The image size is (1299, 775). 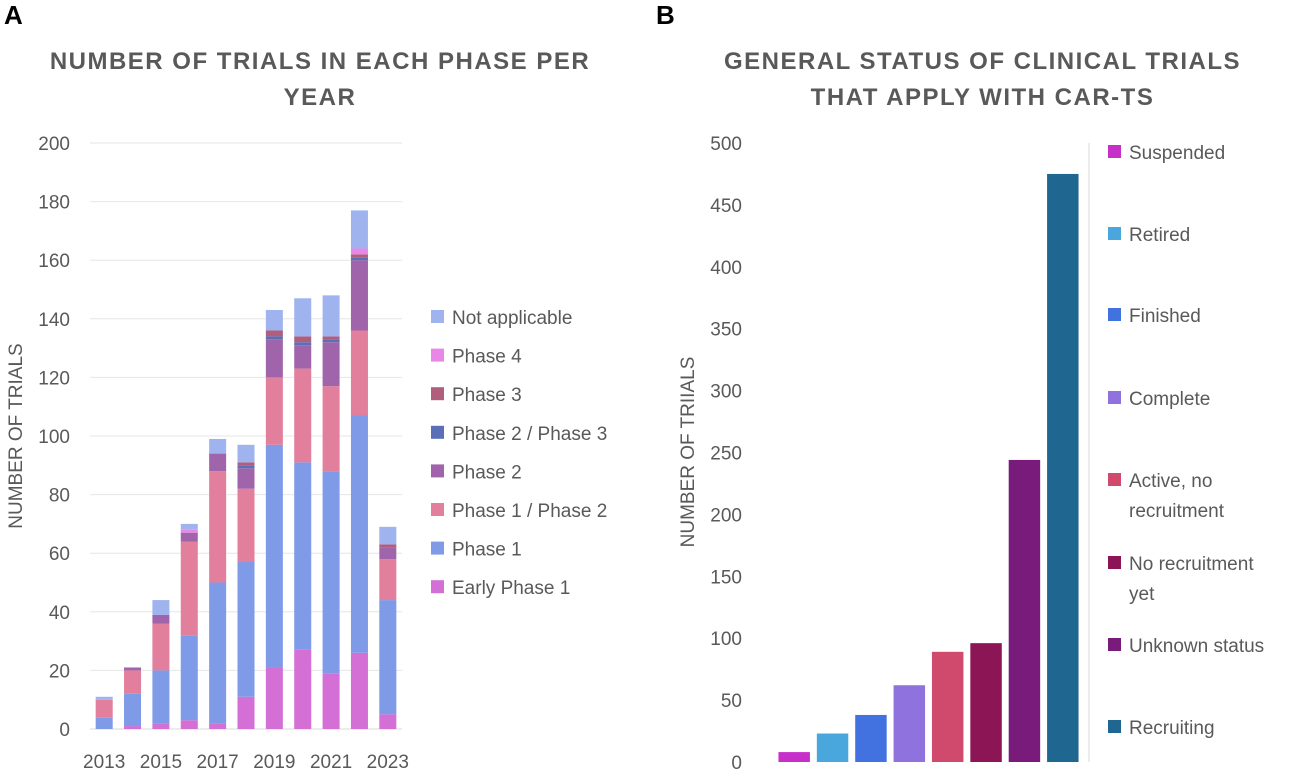 I want to click on chart-b-legend-label-line: Suspended, so click(x=1177, y=153).